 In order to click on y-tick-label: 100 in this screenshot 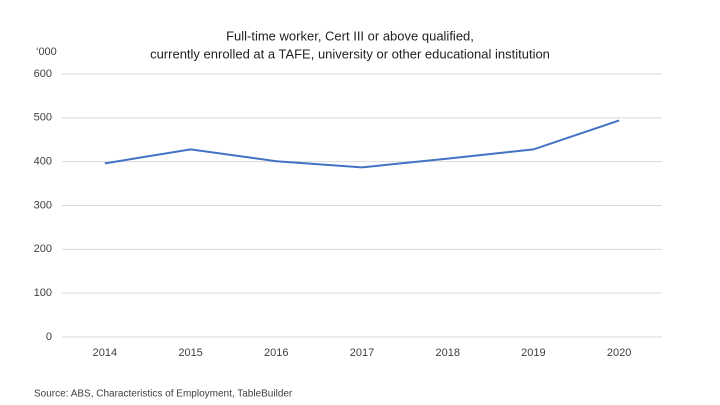, I will do `click(43, 293)`.